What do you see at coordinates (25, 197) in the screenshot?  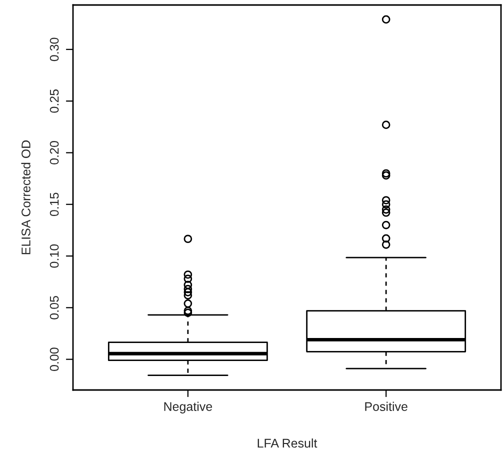 I see `y-axis-title: ELISA Corrected OD` at bounding box center [25, 197].